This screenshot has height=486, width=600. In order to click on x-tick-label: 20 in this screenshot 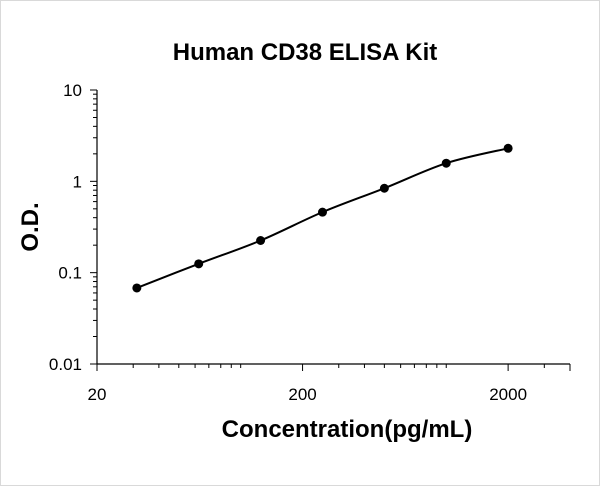, I will do `click(97, 394)`.